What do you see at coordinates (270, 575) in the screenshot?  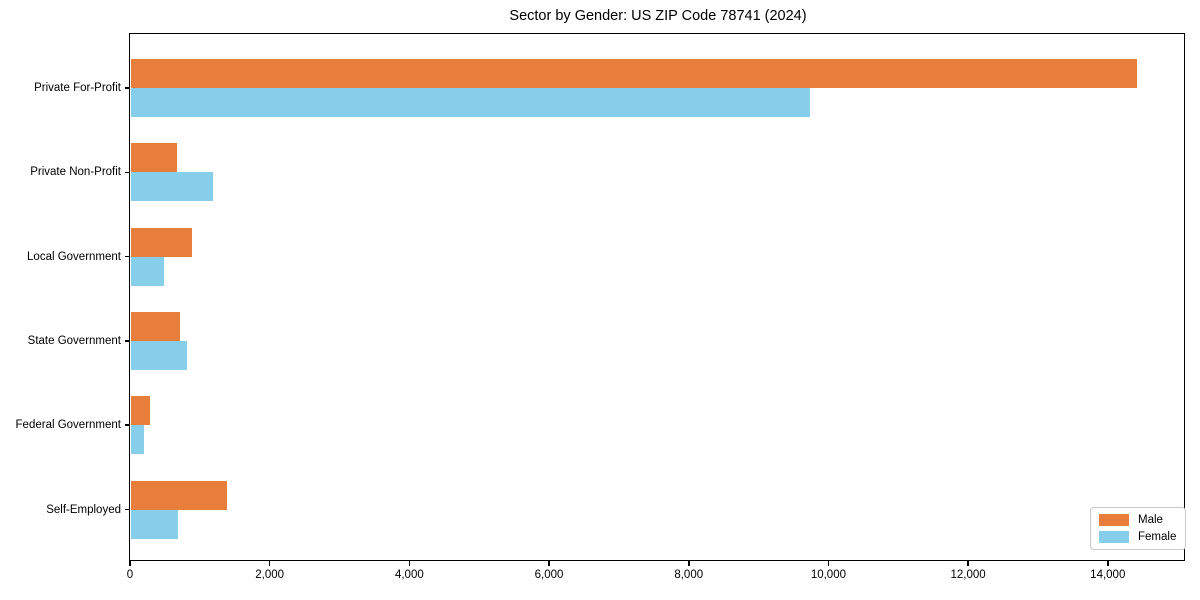 I see `x-tick-label: 2,000` at bounding box center [270, 575].